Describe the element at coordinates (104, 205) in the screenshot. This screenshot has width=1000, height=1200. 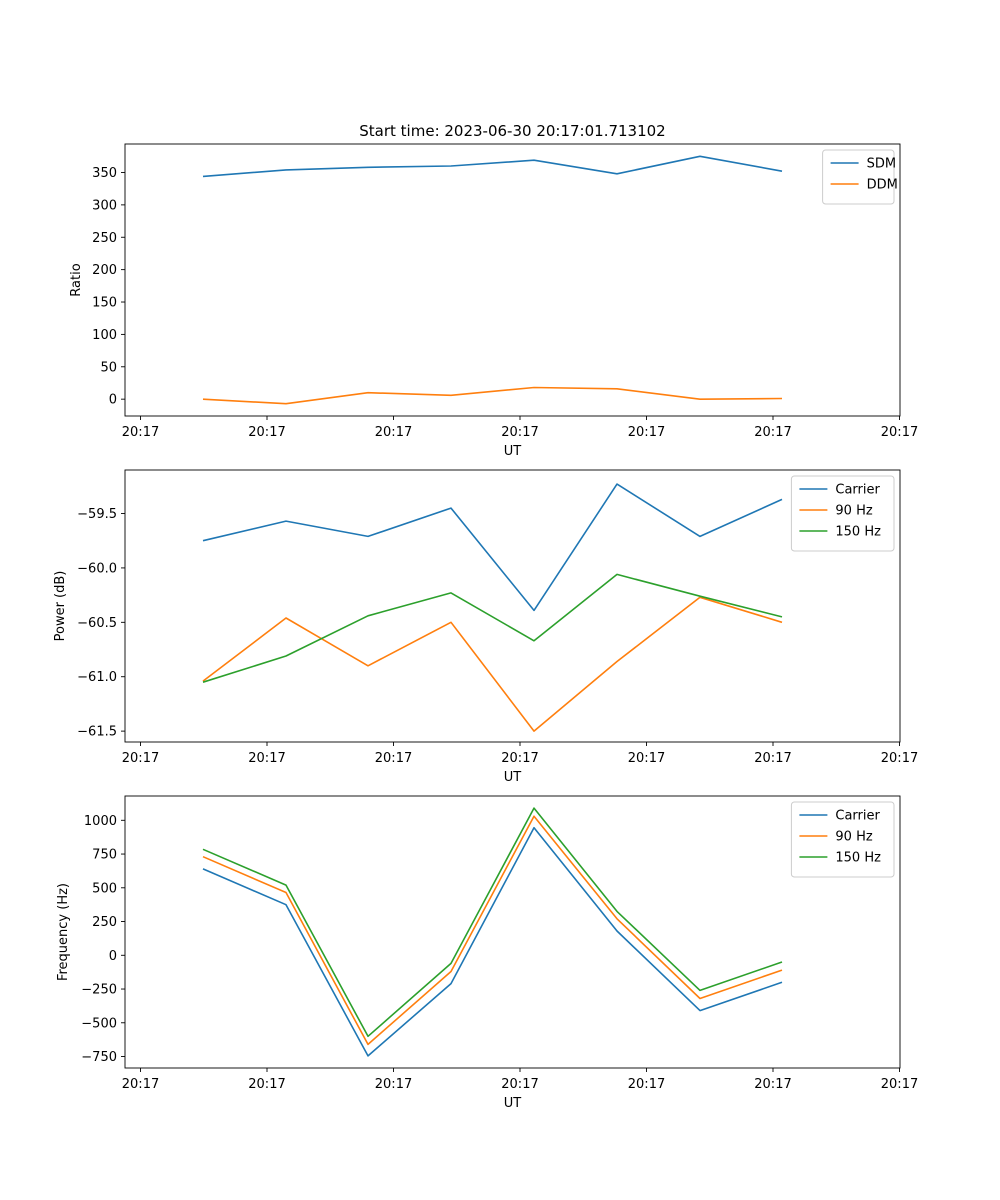
I see `y-tick-label: 300` at that location.